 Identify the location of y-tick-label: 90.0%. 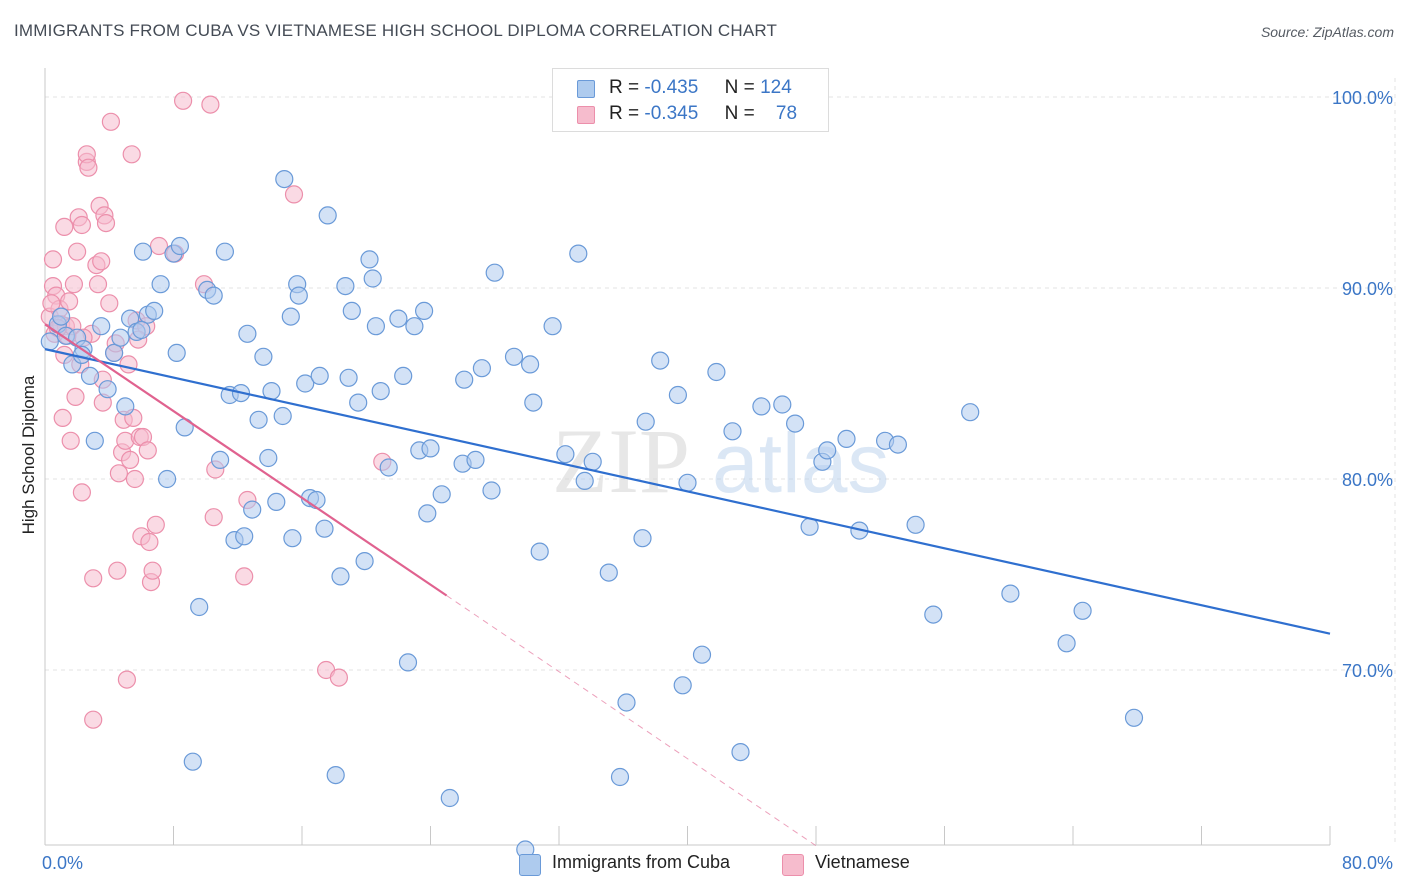
(1367, 289).